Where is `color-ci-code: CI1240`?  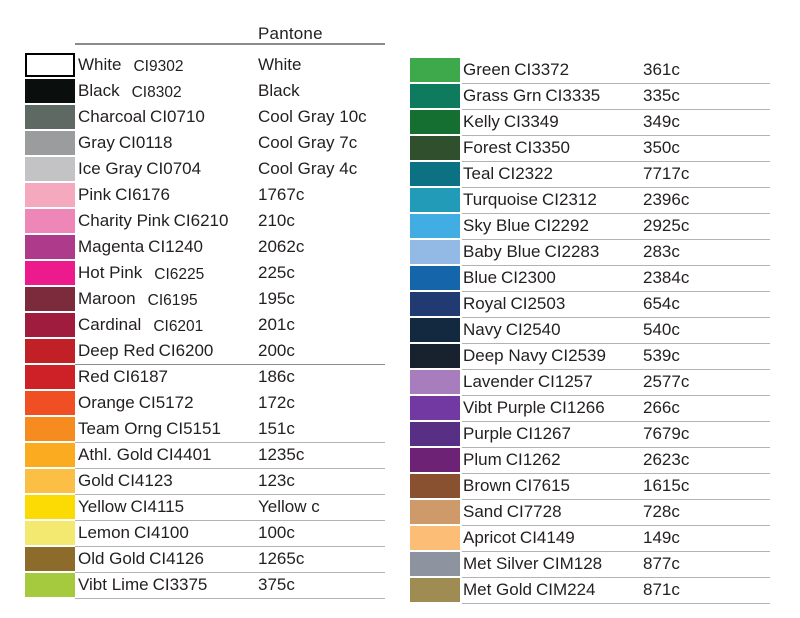 color-ci-code: CI1240 is located at coordinates (175, 246).